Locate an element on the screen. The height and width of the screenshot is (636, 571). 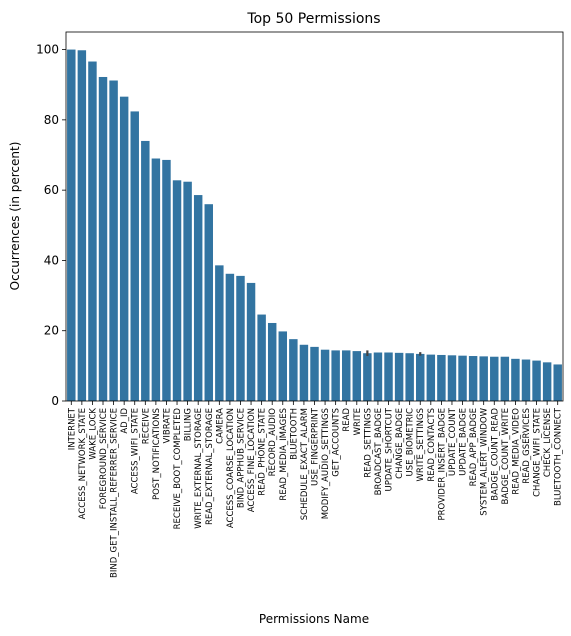
x-tick-label: BLUETOOTH is located at coordinates (294, 434).